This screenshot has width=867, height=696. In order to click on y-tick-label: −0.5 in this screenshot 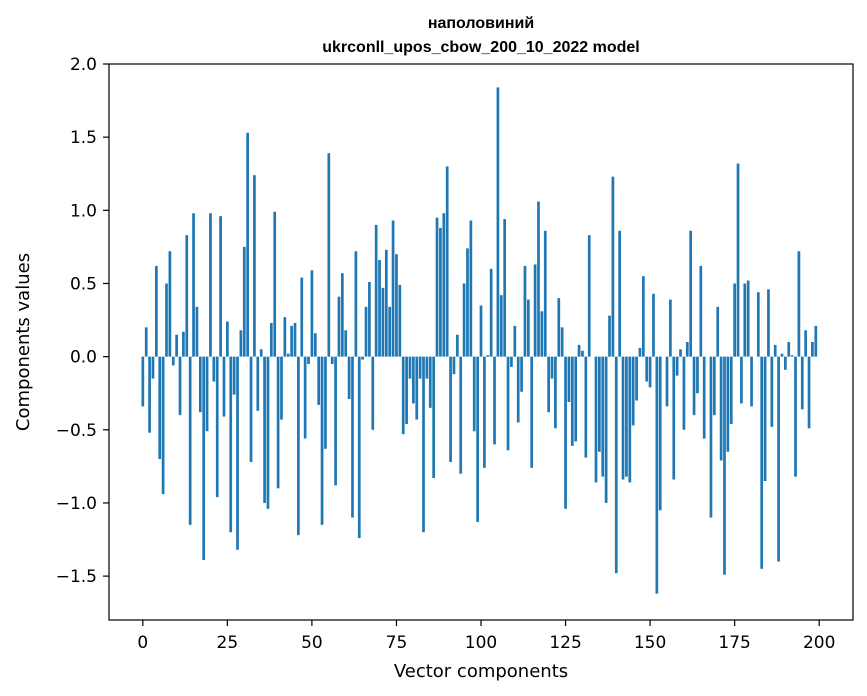, I will do `click(76, 431)`.